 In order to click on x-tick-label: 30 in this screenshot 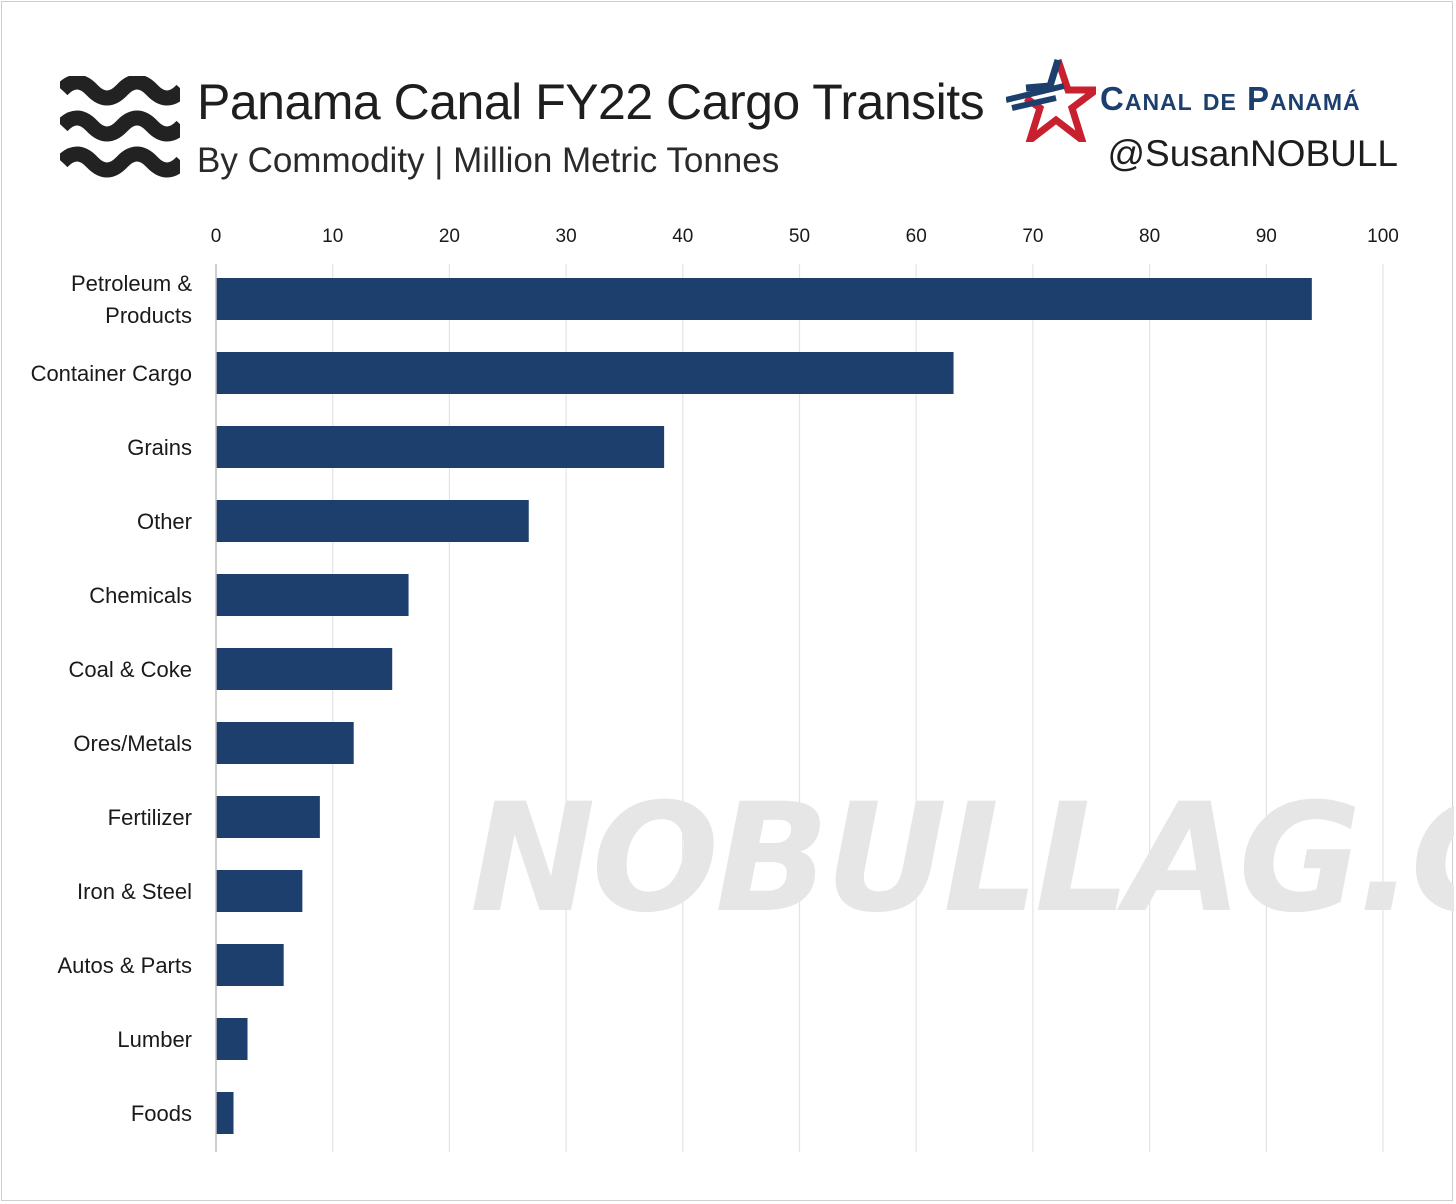, I will do `click(566, 236)`.